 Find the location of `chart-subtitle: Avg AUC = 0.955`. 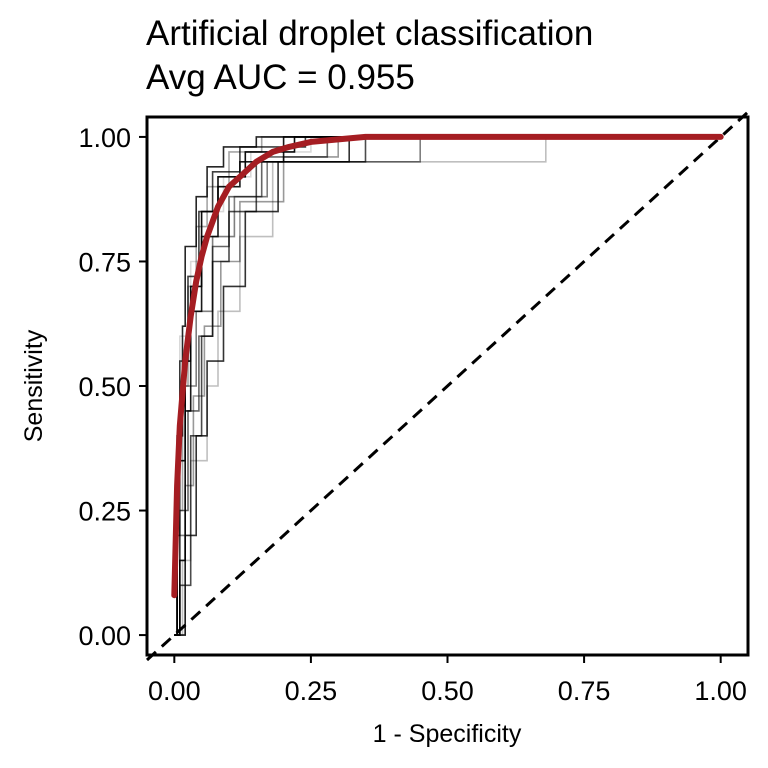

chart-subtitle: Avg AUC = 0.955 is located at coordinates (280, 77).